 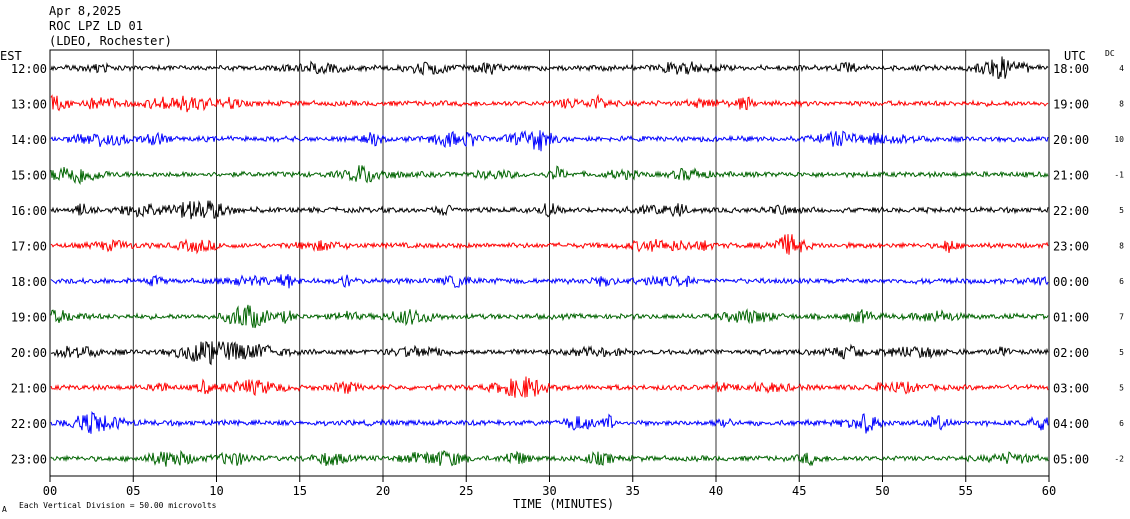 I want to click on utc-time-label: 20:00, so click(x=1071, y=140).